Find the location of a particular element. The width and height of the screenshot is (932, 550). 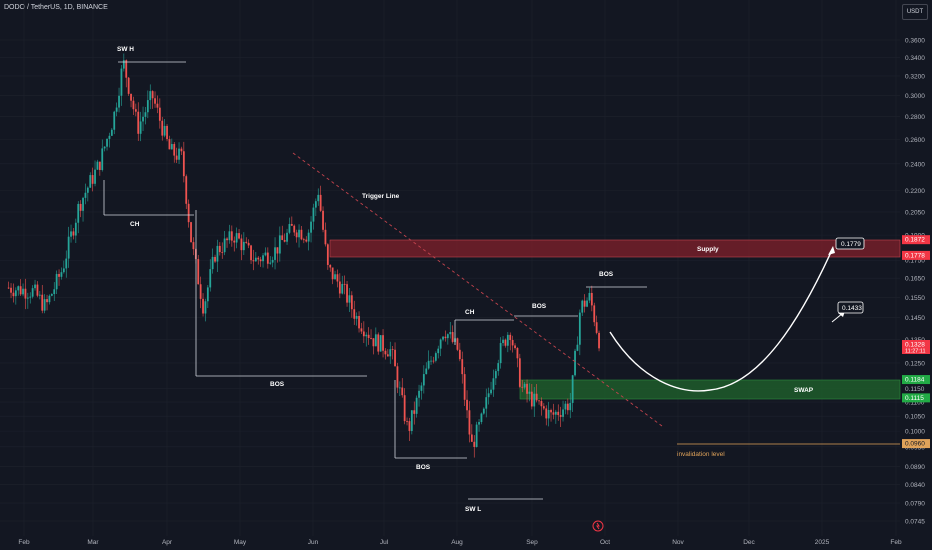

tradingview-logo-icon is located at coordinates (598, 526).